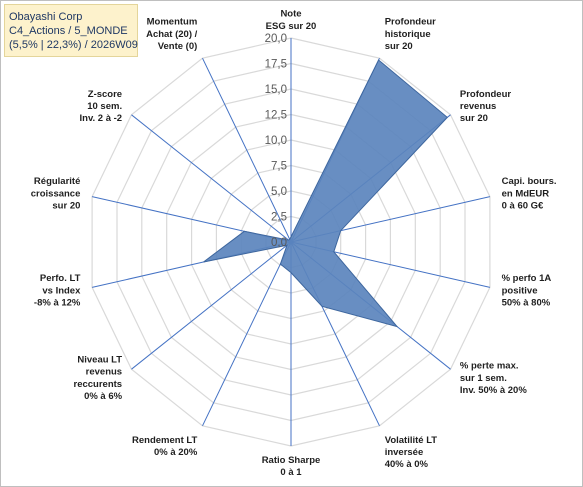 This screenshot has height=487, width=583. I want to click on axis-label-13-line-2: Vente (0), so click(178, 46).